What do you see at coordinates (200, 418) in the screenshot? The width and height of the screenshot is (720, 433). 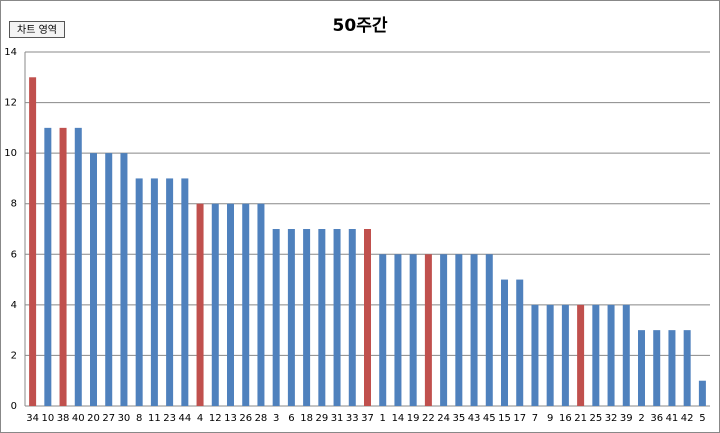 I see `x-tick-label: 4` at bounding box center [200, 418].